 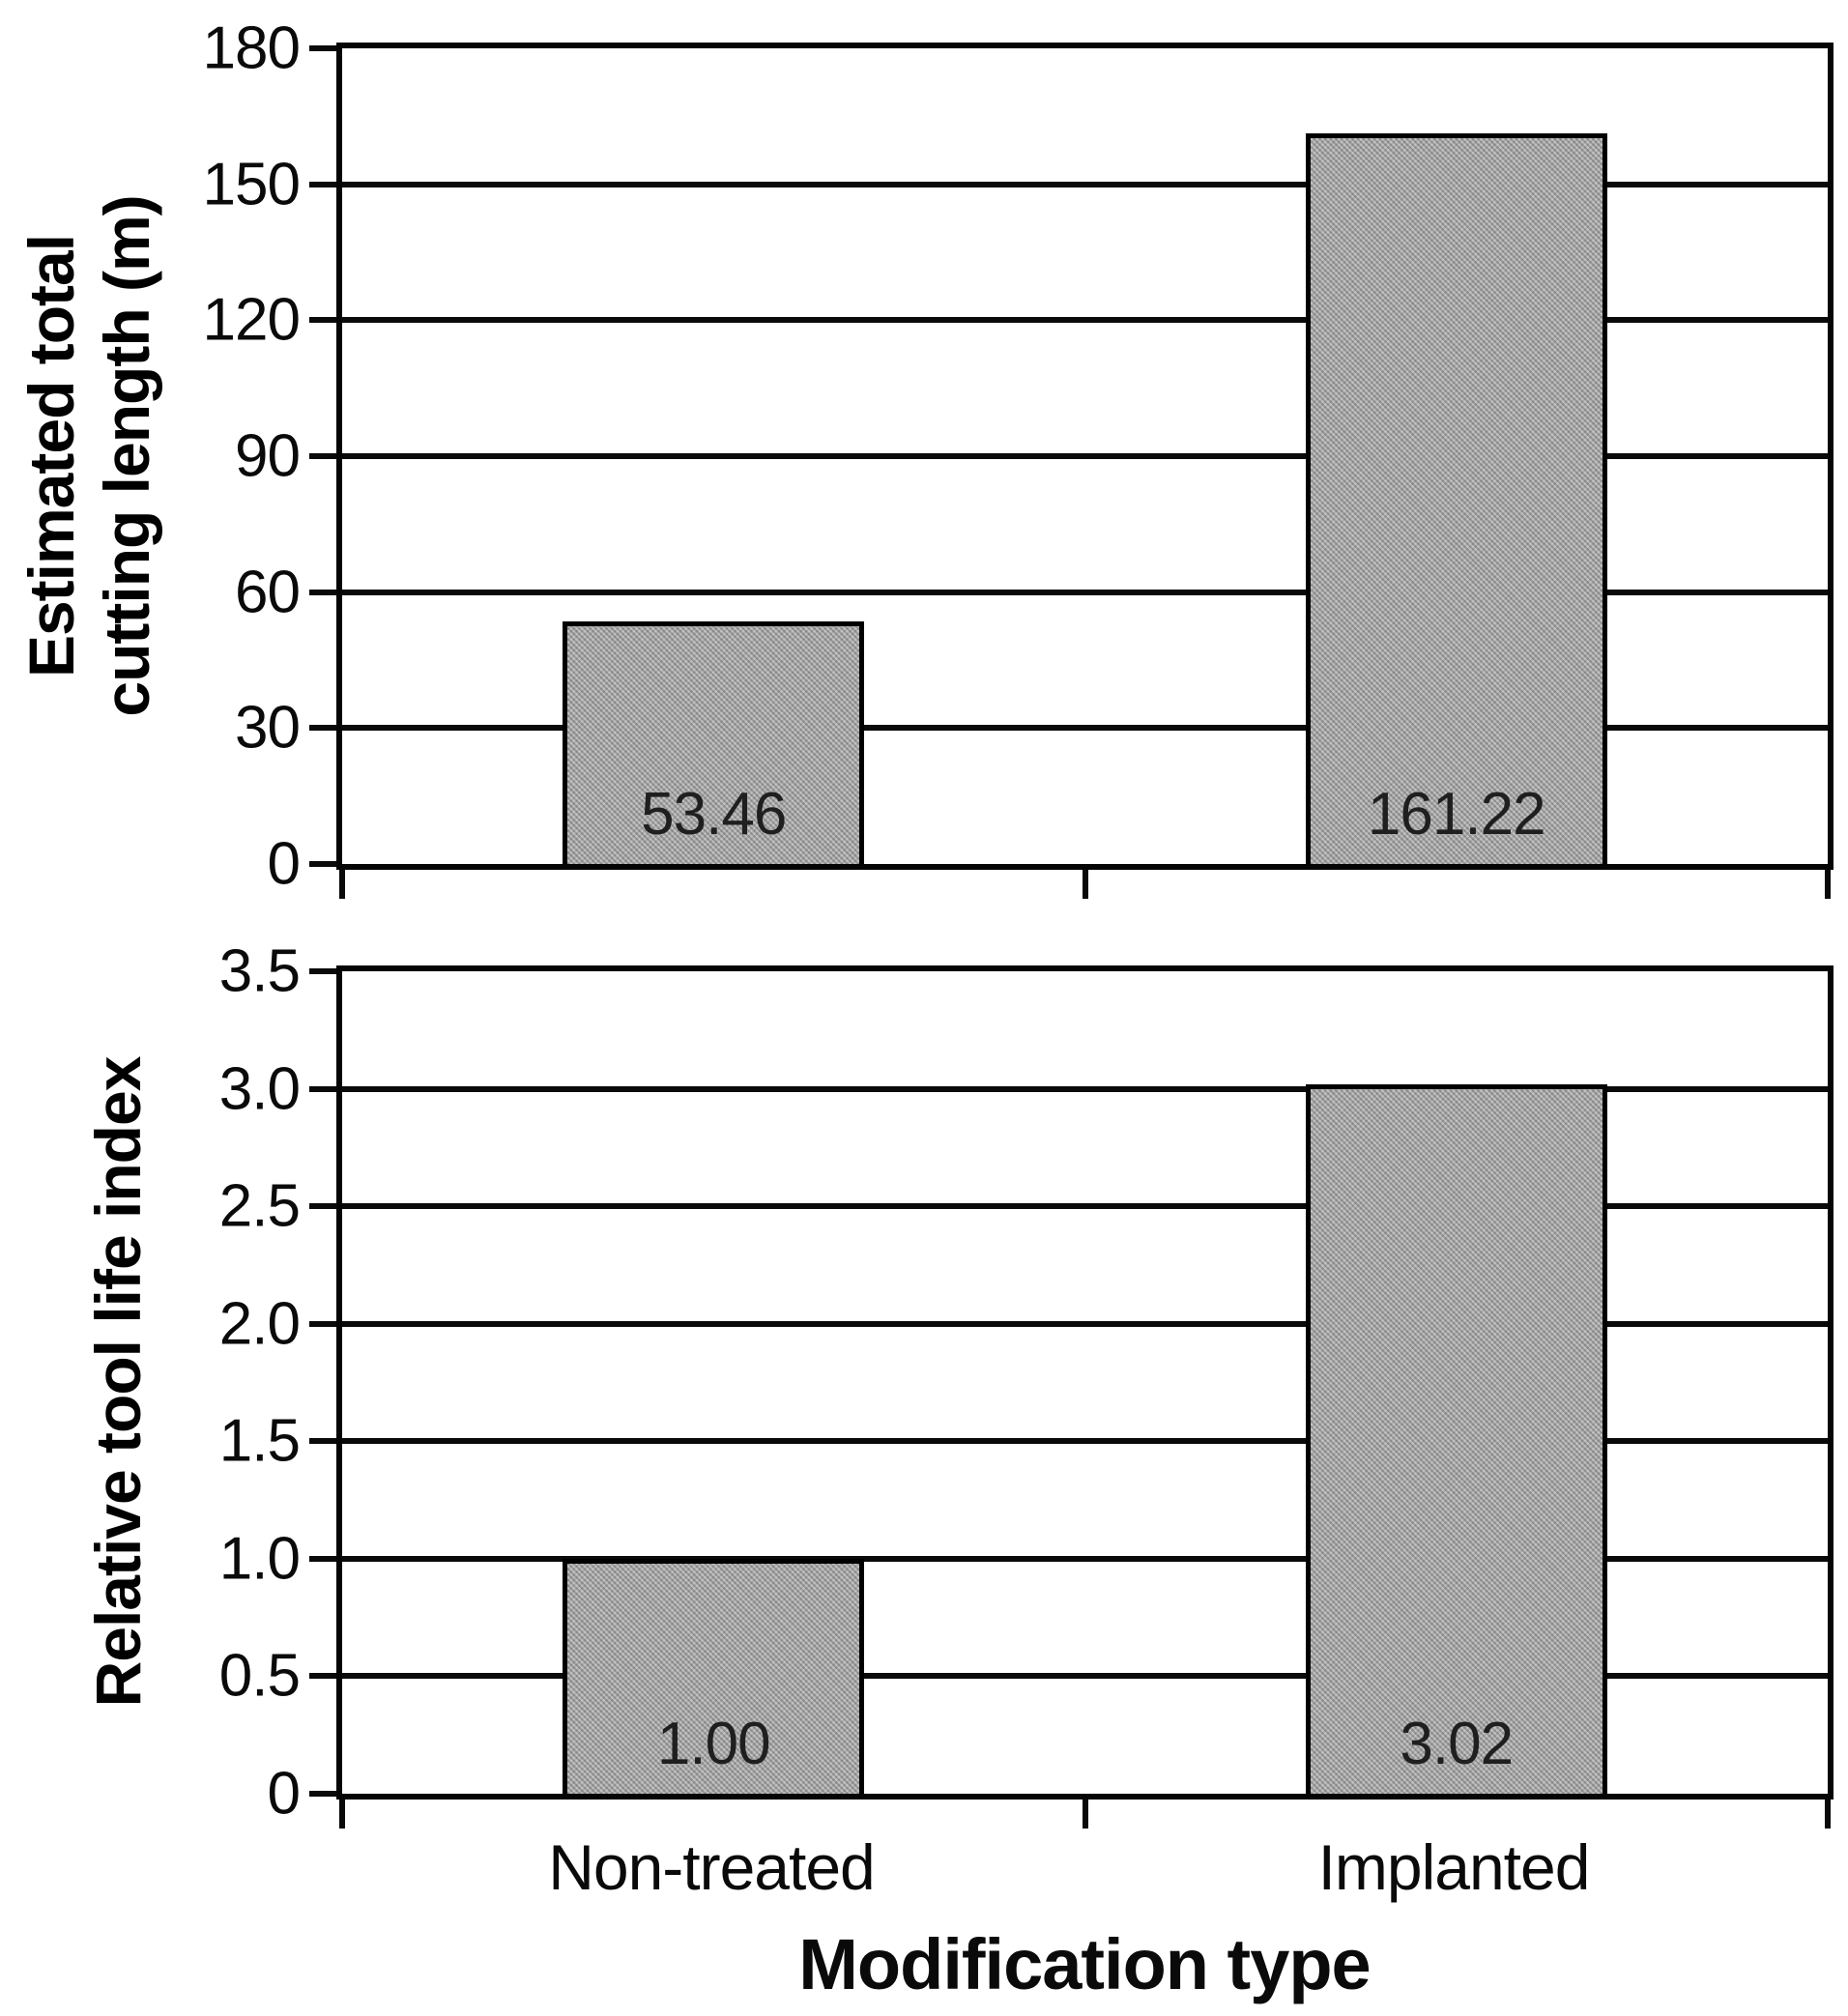 What do you see at coordinates (1084, 1964) in the screenshot?
I see `x-axis-title: Modification type` at bounding box center [1084, 1964].